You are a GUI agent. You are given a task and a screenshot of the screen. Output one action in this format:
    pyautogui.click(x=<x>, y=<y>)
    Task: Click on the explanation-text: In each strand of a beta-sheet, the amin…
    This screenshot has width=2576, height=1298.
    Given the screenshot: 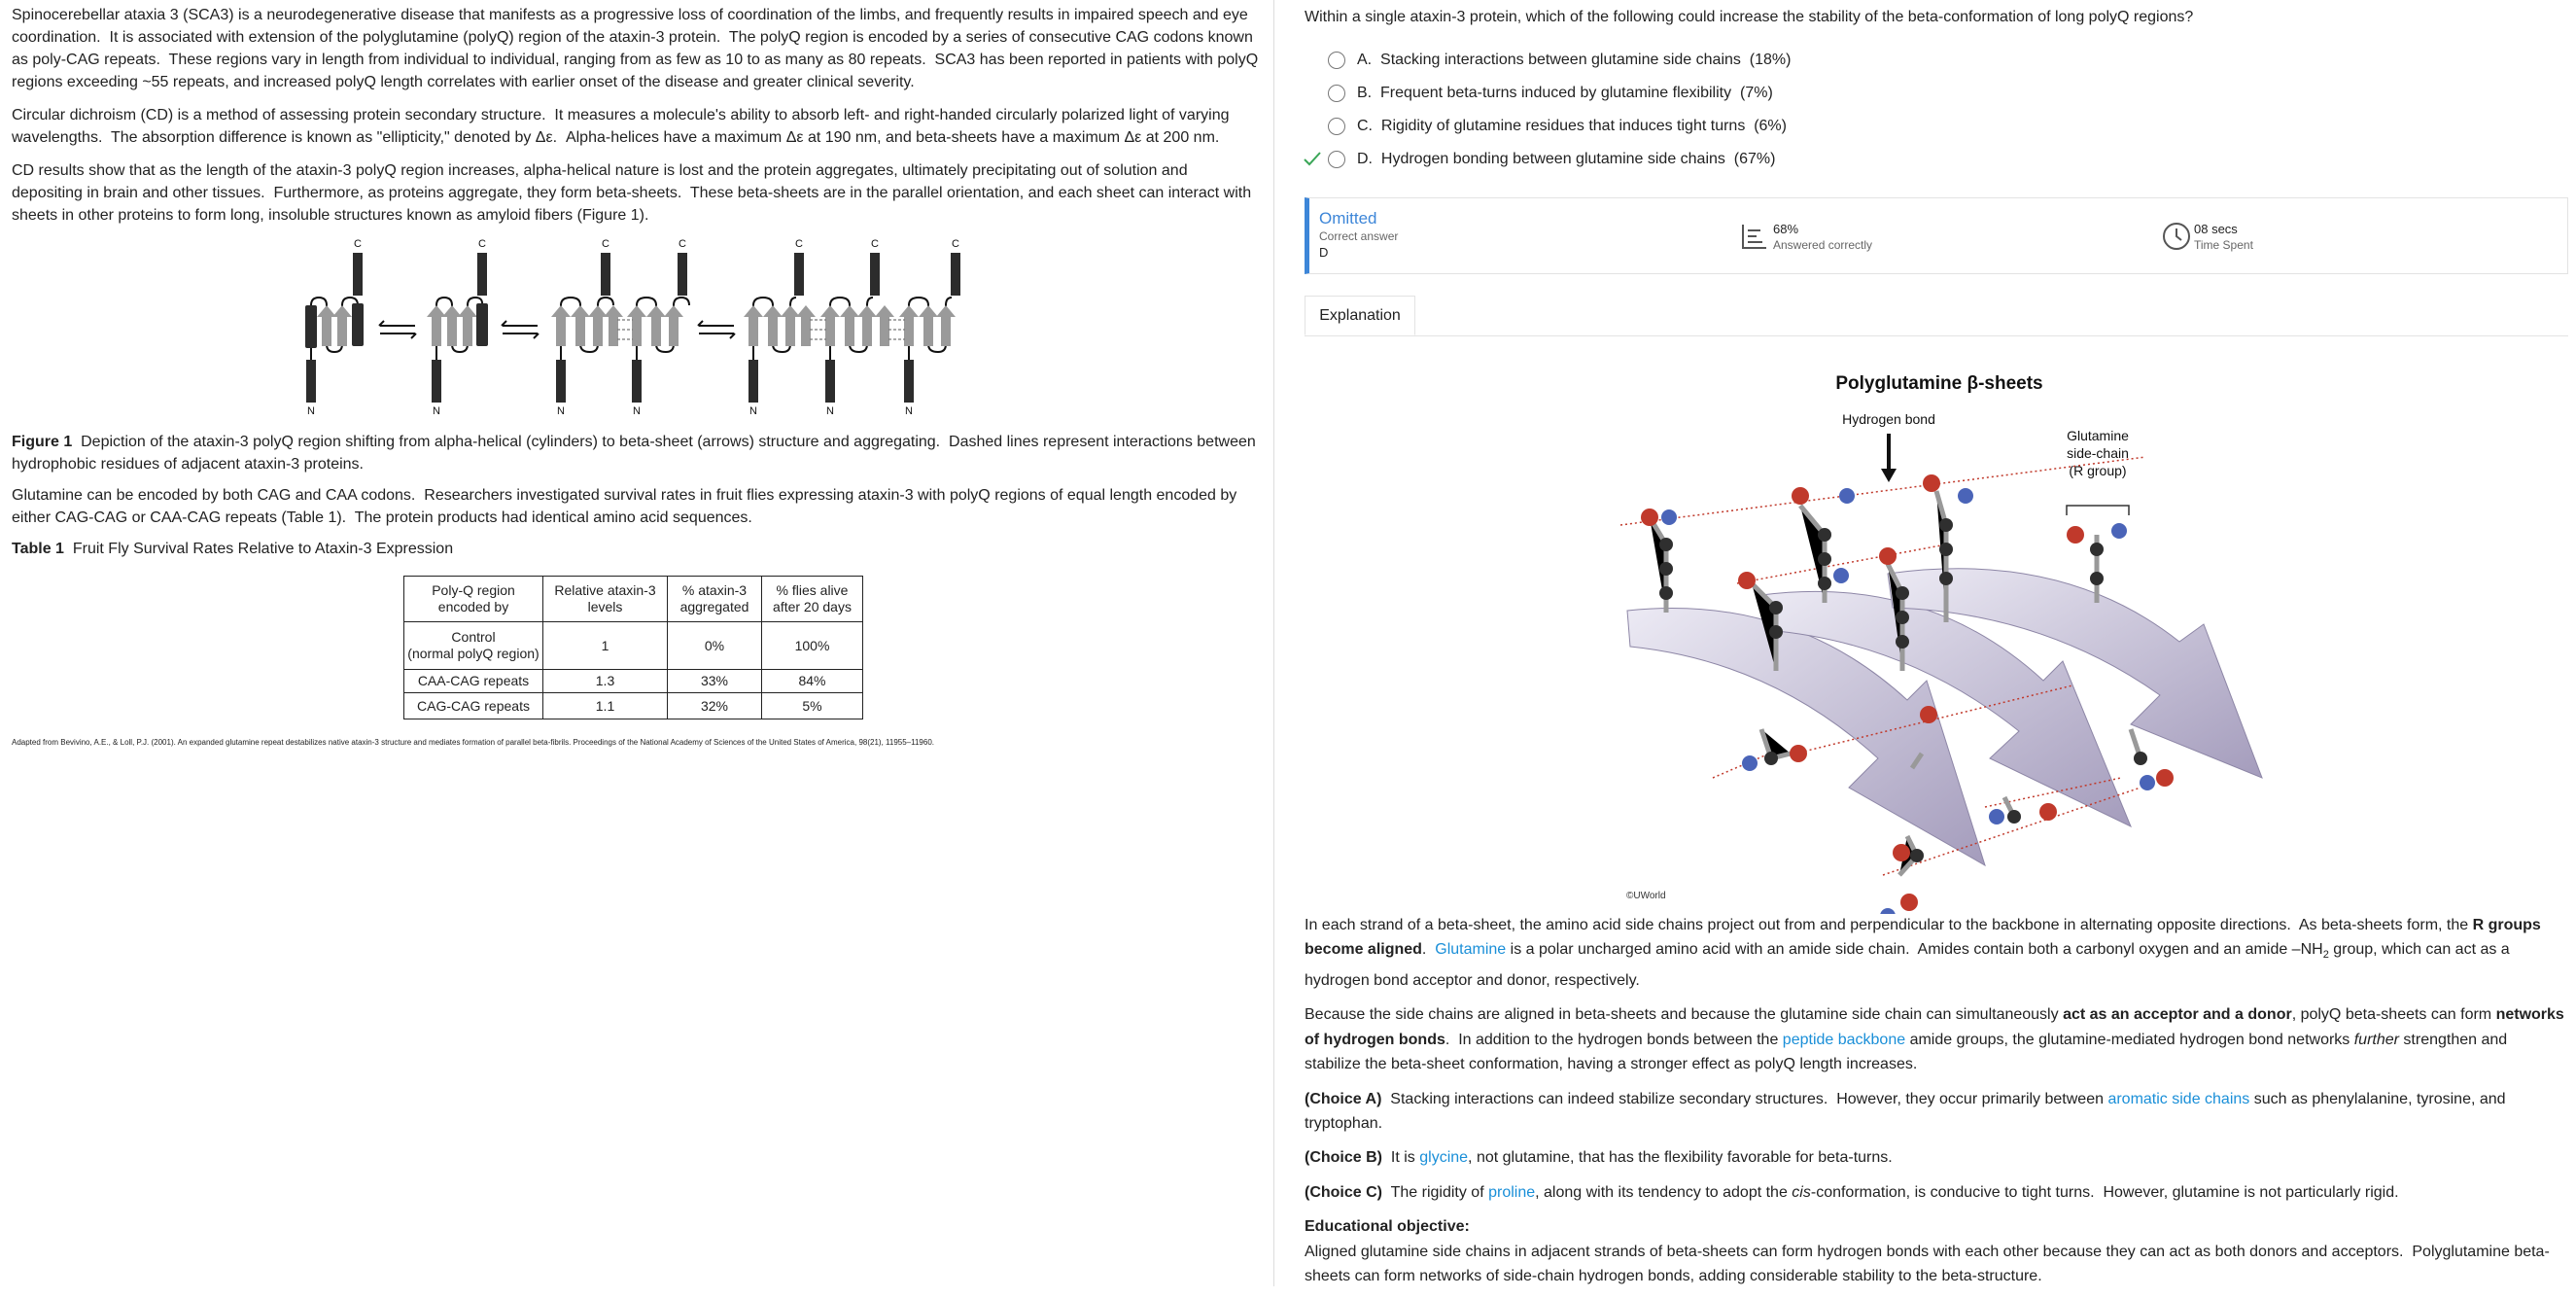 What is the action you would take?
    pyautogui.click(x=1935, y=1105)
    